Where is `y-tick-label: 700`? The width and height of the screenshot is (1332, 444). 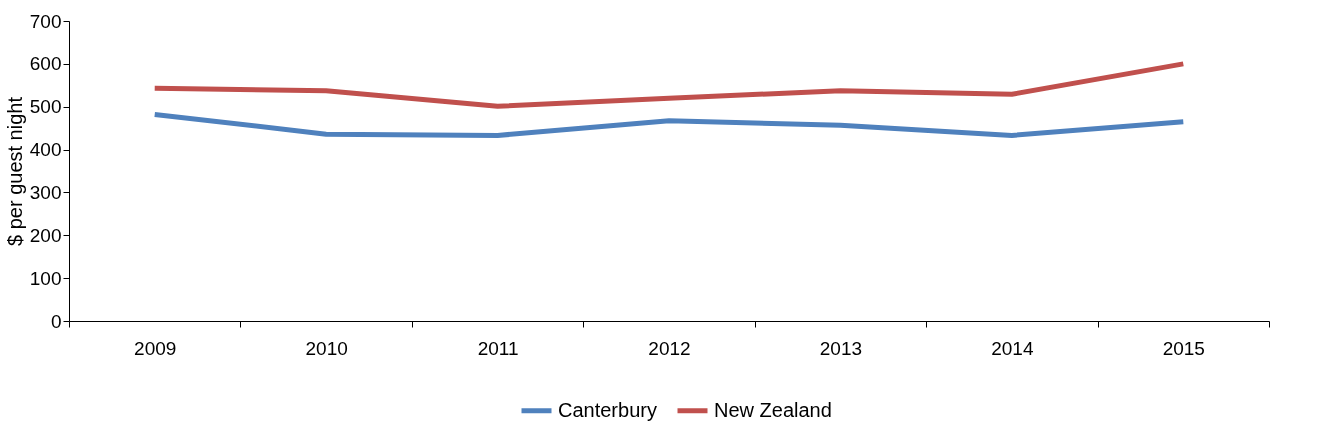
y-tick-label: 700 is located at coordinates (45, 21).